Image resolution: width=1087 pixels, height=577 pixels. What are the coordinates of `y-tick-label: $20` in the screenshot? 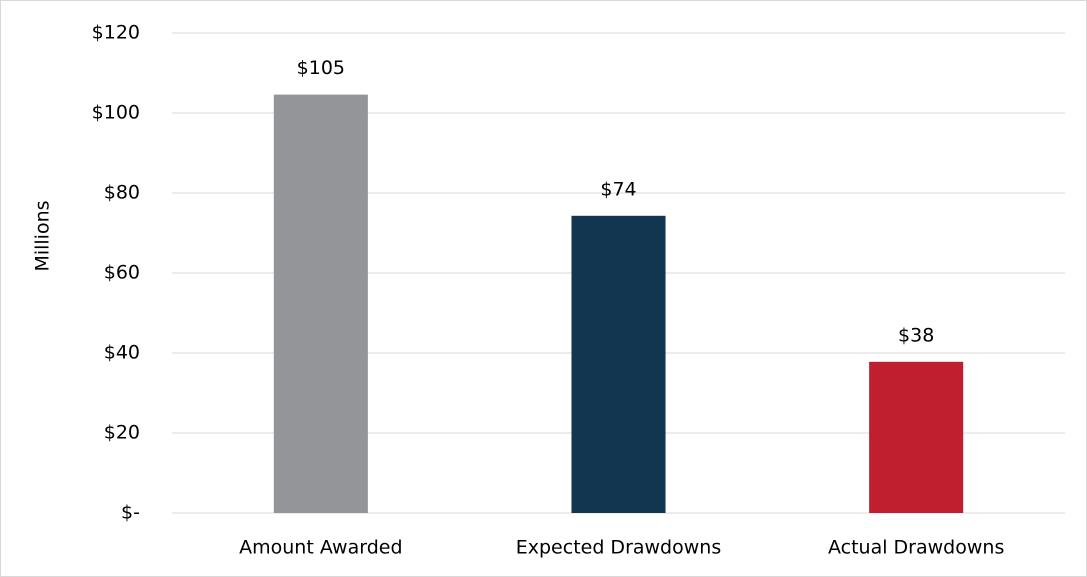 It's located at (122, 433).